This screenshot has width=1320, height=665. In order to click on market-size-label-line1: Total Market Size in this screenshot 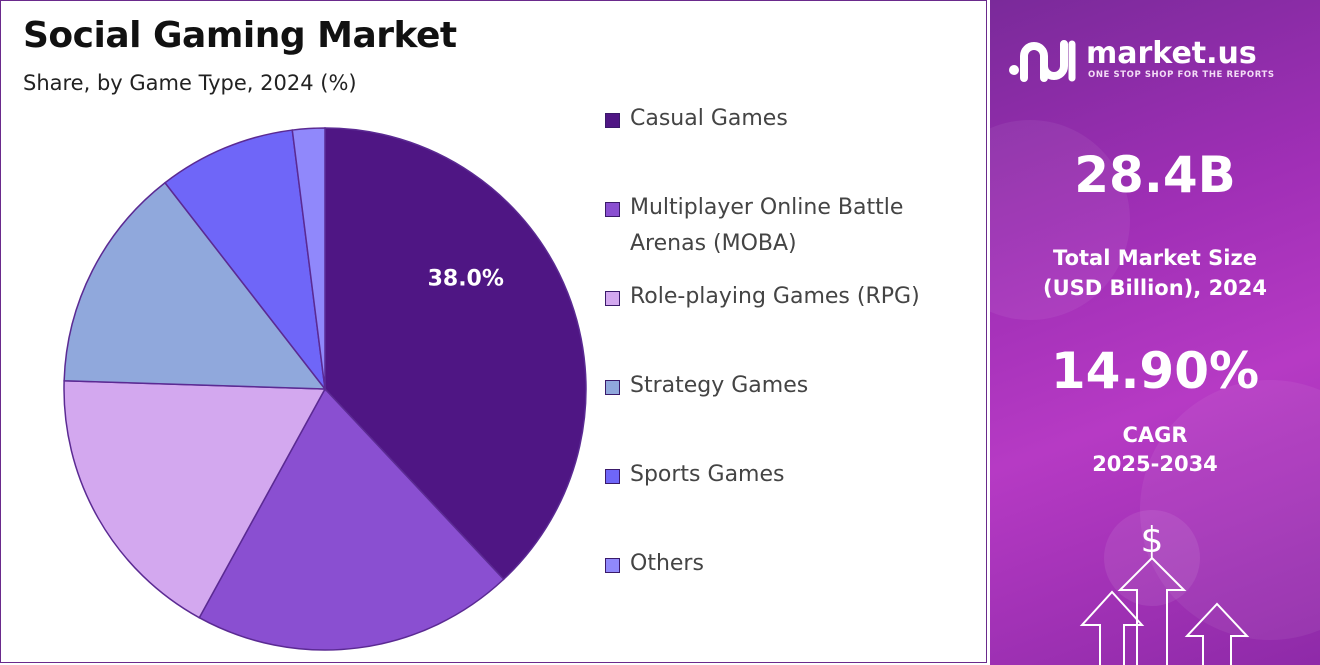, I will do `click(1155, 258)`.